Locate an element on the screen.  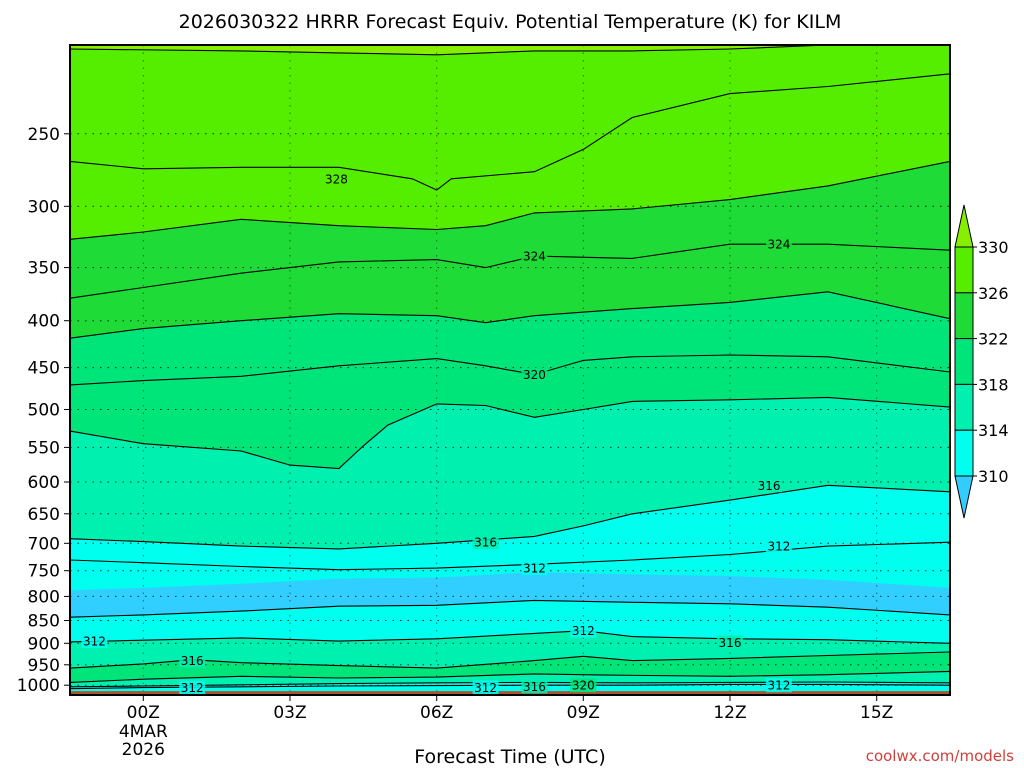
colorbar-tick-label: 330 is located at coordinates (993, 247).